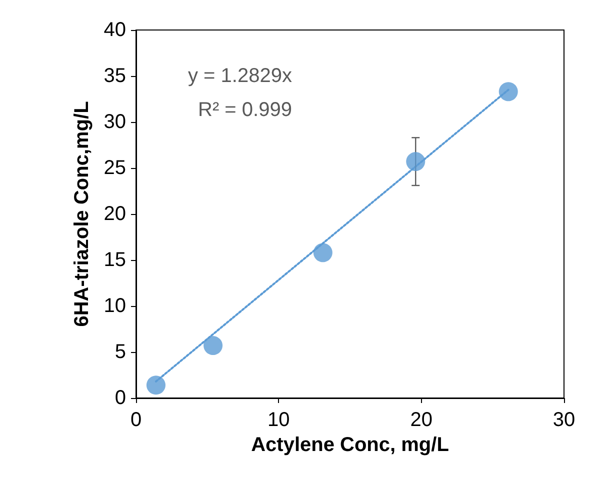  I want to click on y-tick-label: 20, so click(115, 214).